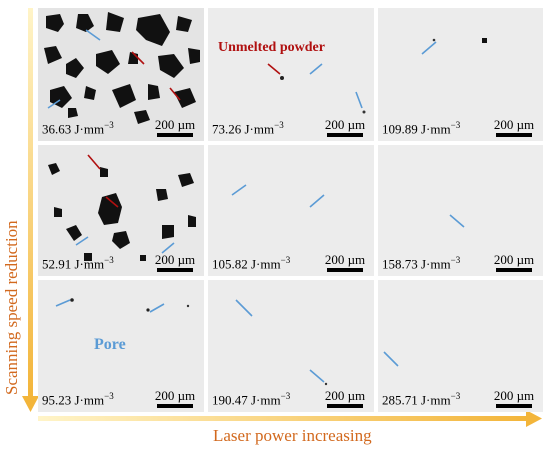 The height and width of the screenshot is (452, 550). Describe the element at coordinates (292, 435) in the screenshot. I see `x-axis-label: Laser power increasing` at that location.